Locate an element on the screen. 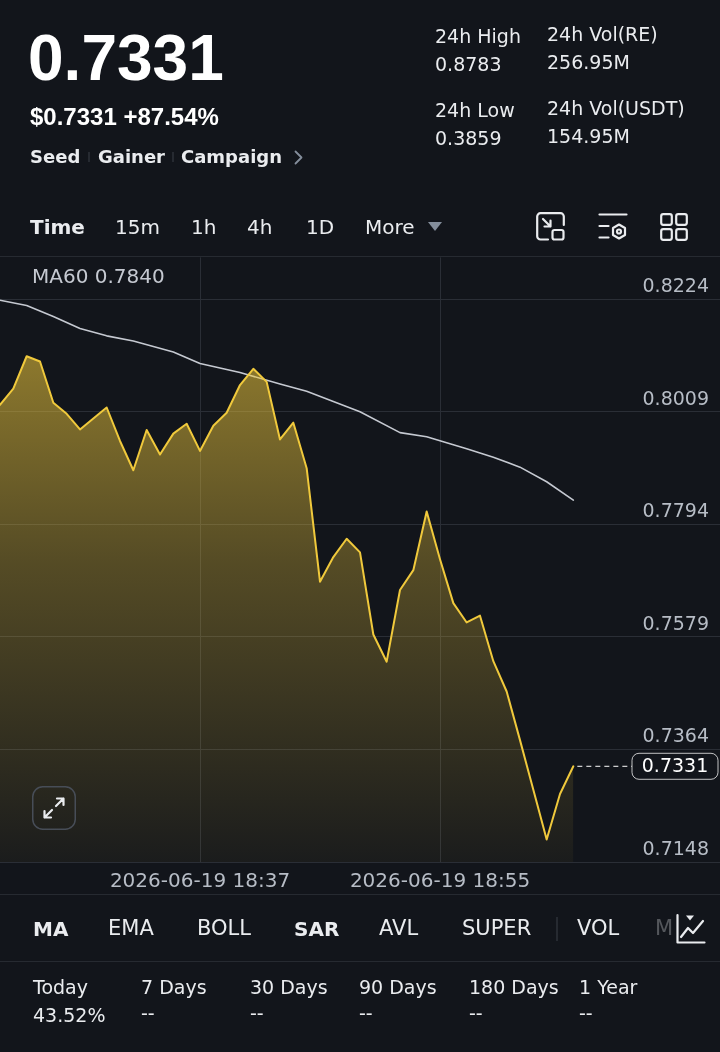 The width and height of the screenshot is (720, 1052). text: Today is located at coordinates (60, 987).